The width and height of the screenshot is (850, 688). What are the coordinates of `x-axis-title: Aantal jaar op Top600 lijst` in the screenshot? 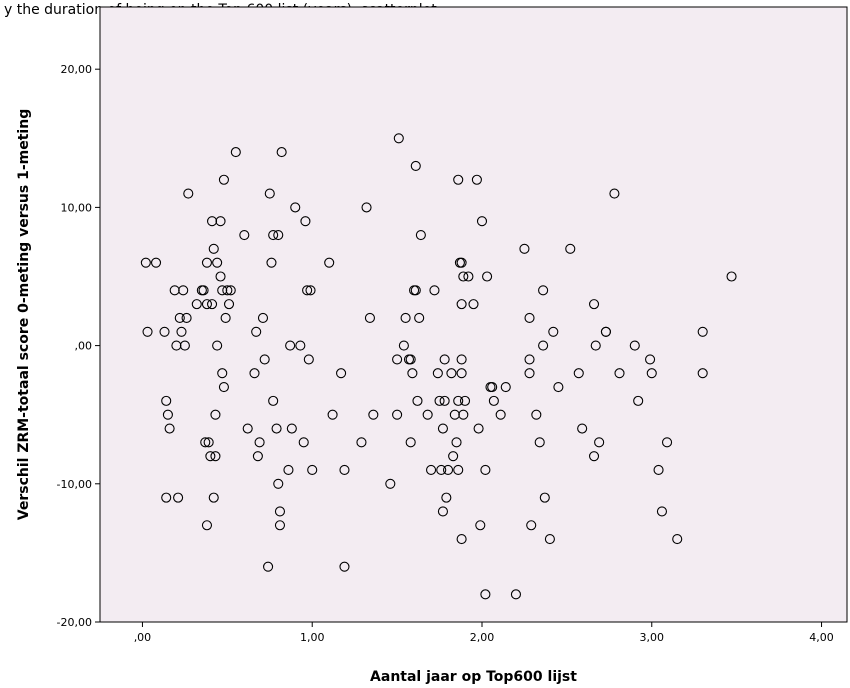 It's located at (473, 677).